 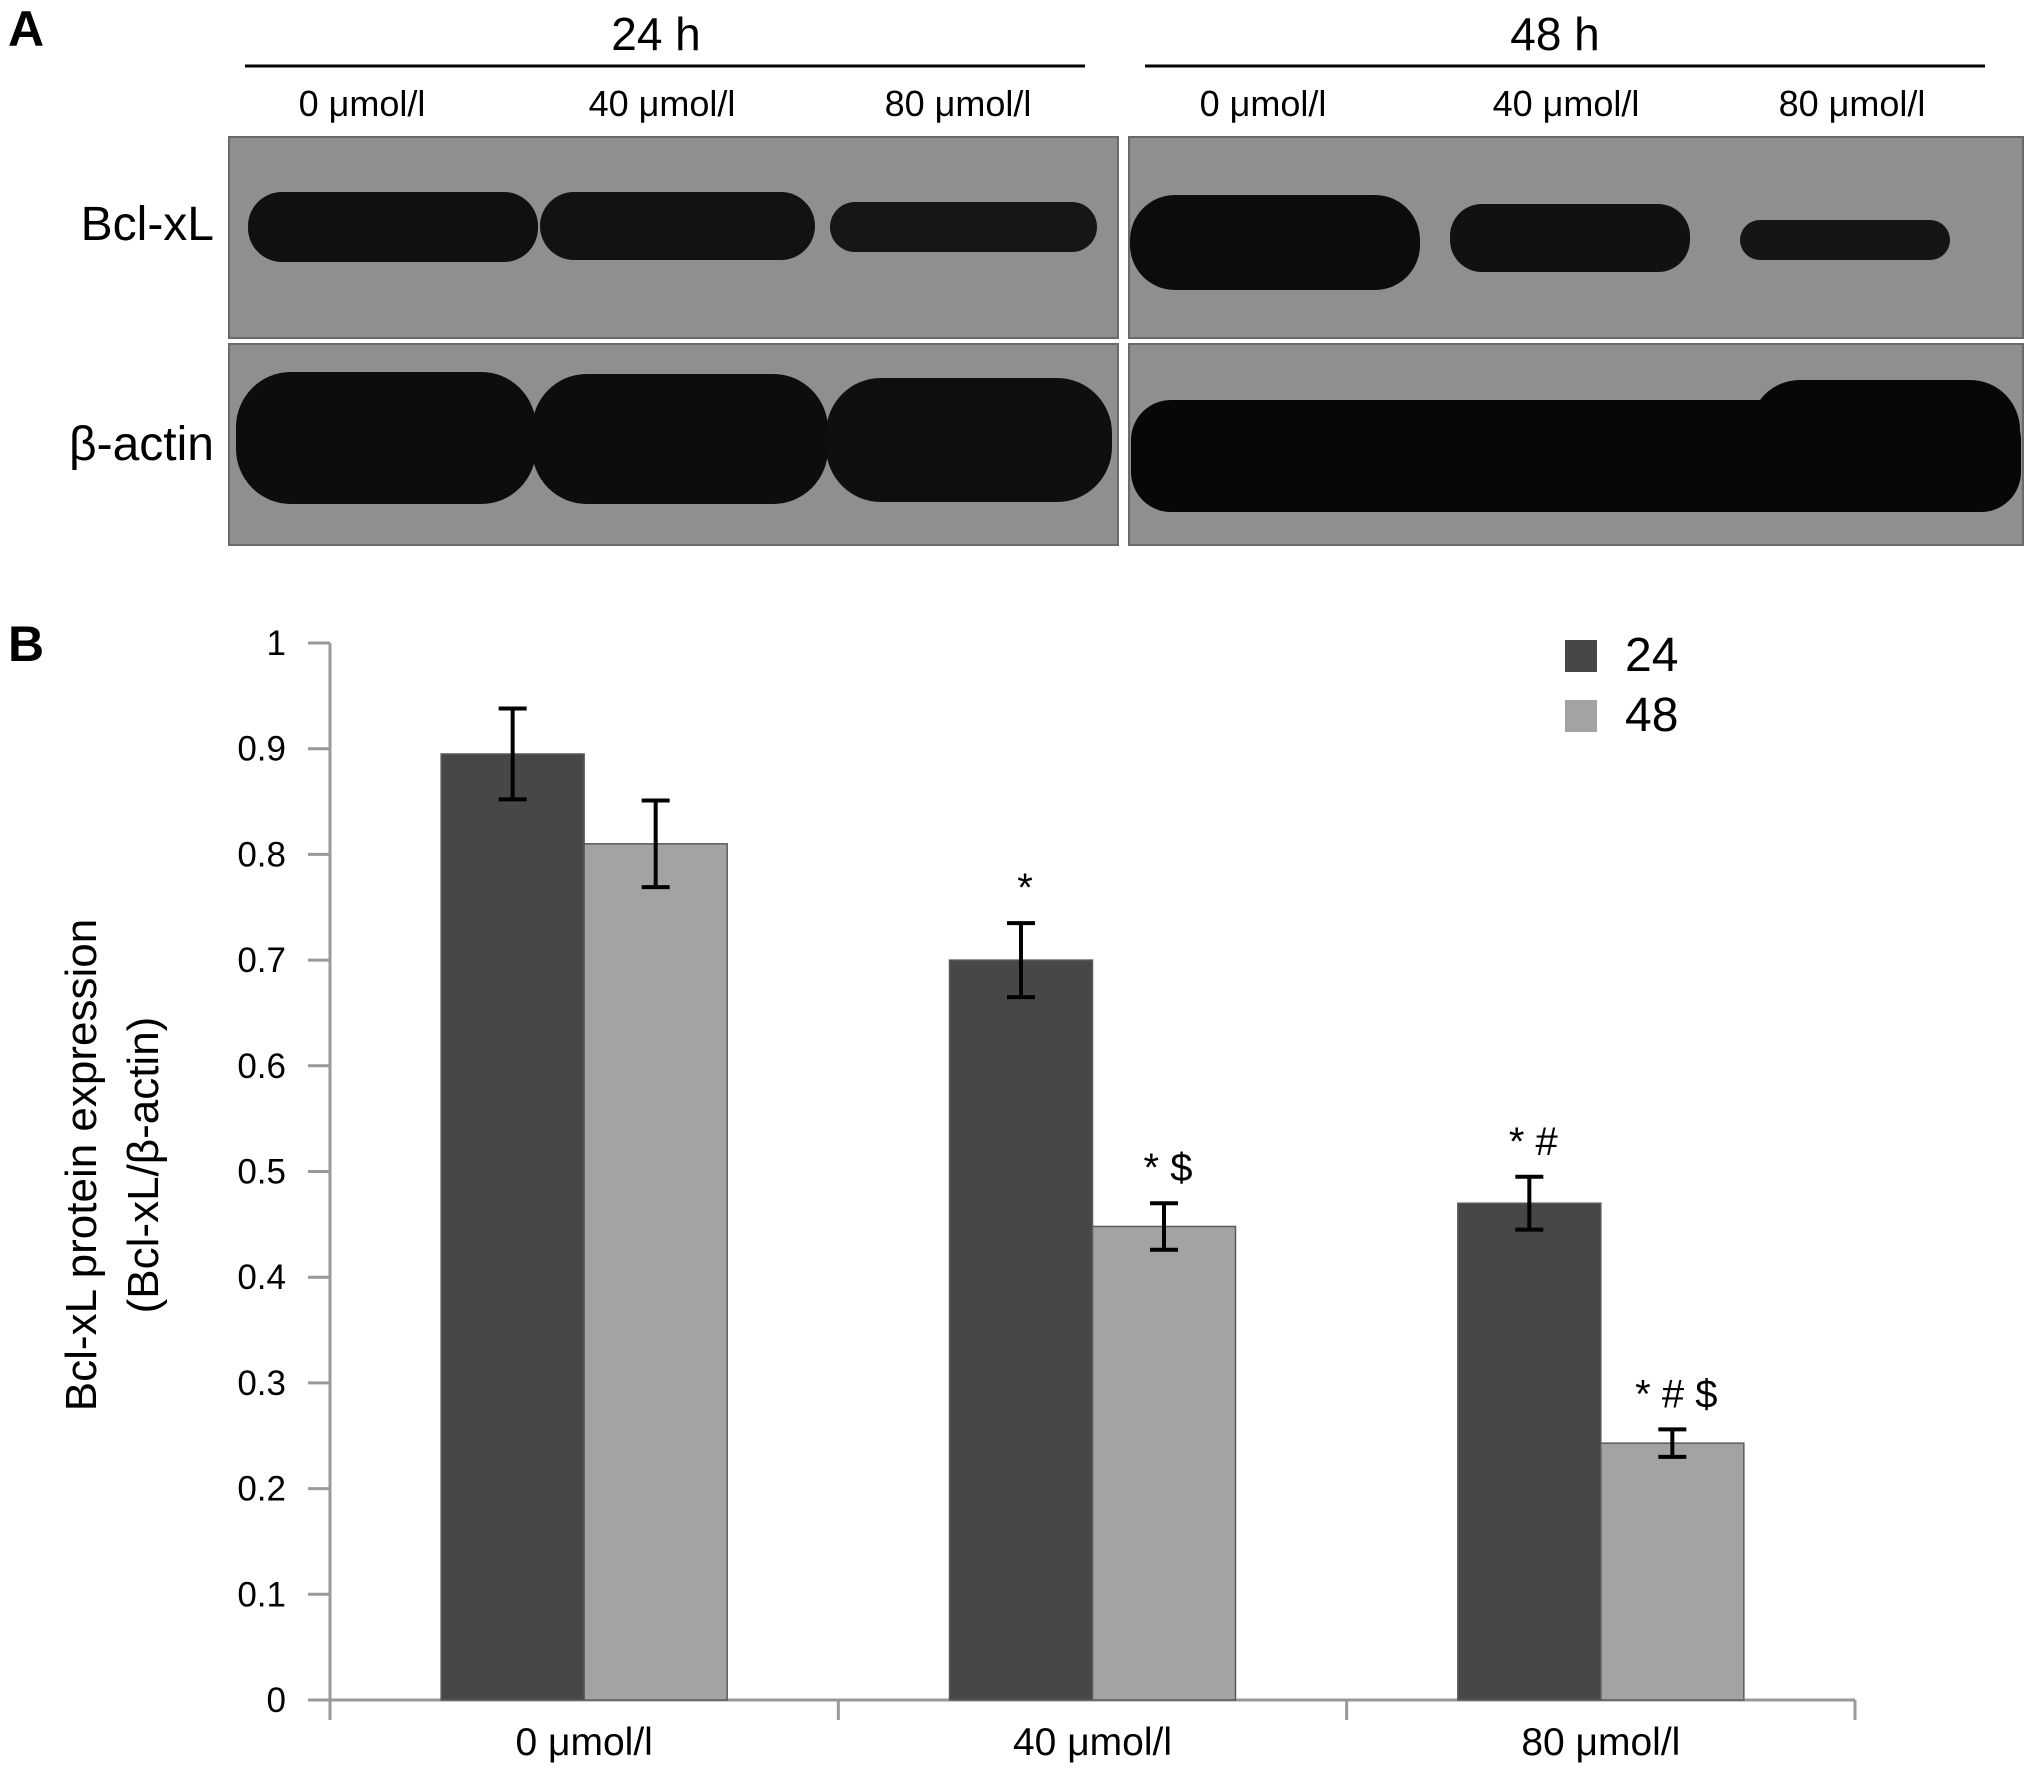 I want to click on lane-label-24h-0: 0 μmol/l, so click(x=362, y=103).